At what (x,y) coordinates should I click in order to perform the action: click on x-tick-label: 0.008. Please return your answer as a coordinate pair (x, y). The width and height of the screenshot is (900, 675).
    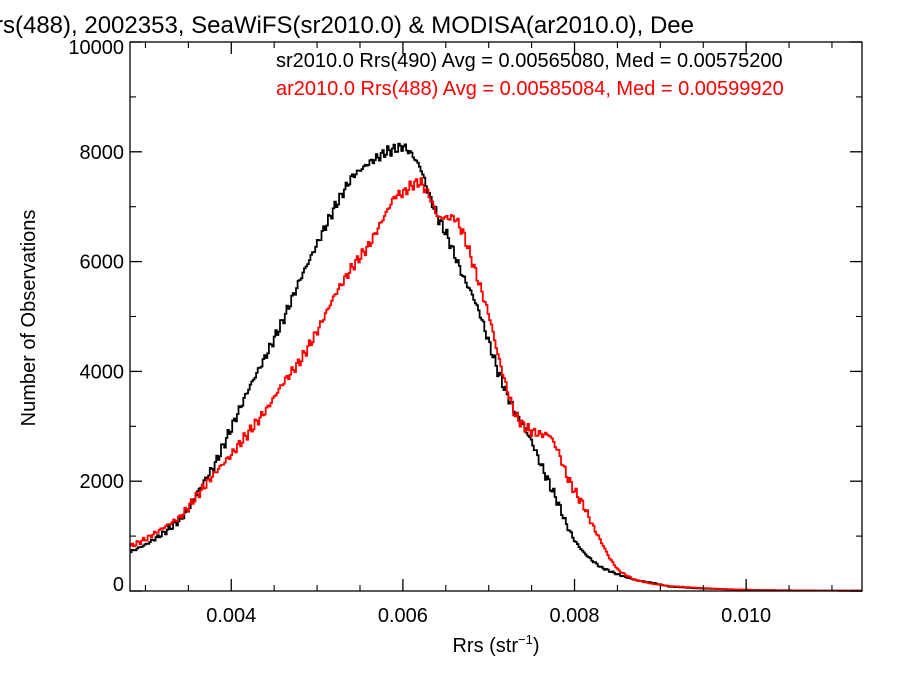
    Looking at the image, I should click on (574, 616).